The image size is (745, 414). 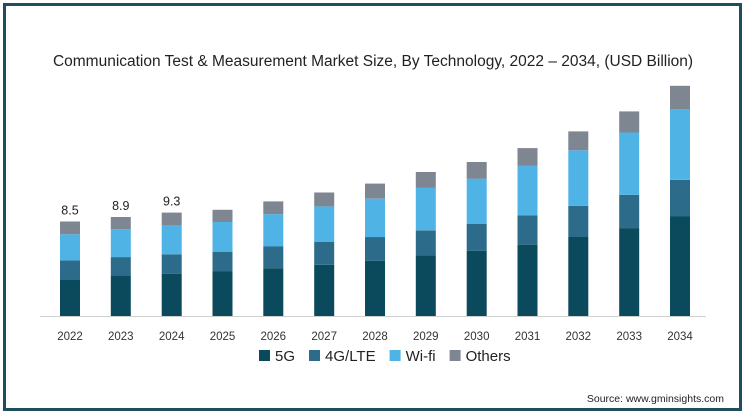 I want to click on bar-segment-4g-lte-2024, so click(x=171, y=264).